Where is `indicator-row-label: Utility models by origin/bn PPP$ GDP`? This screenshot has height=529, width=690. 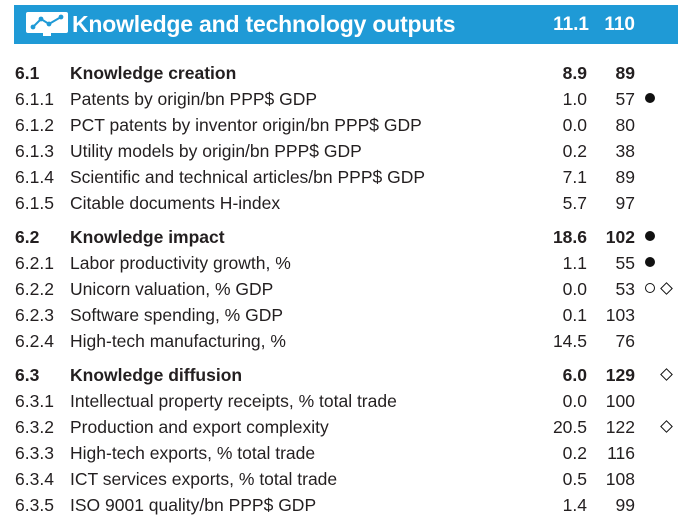 indicator-row-label: Utility models by origin/bn PPP$ GDP is located at coordinates (216, 151).